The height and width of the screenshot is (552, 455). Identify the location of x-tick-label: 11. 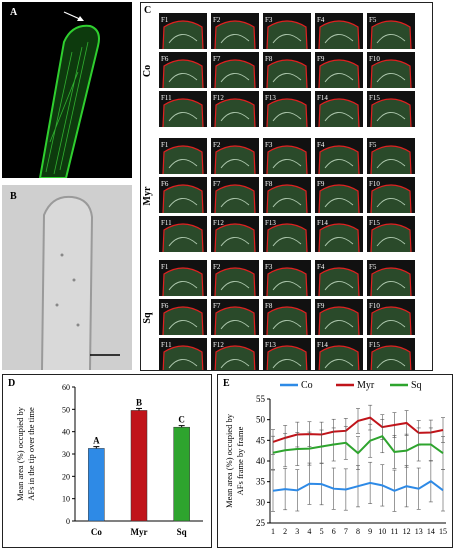
(395, 531).